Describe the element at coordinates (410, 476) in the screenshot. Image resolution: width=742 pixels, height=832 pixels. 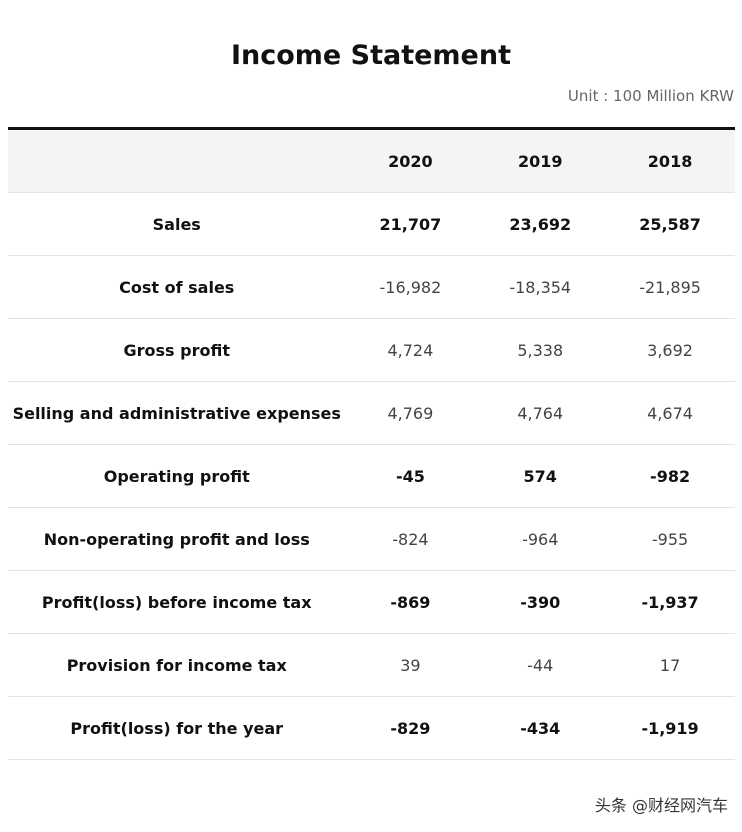
I see `value-cell: -45` at that location.